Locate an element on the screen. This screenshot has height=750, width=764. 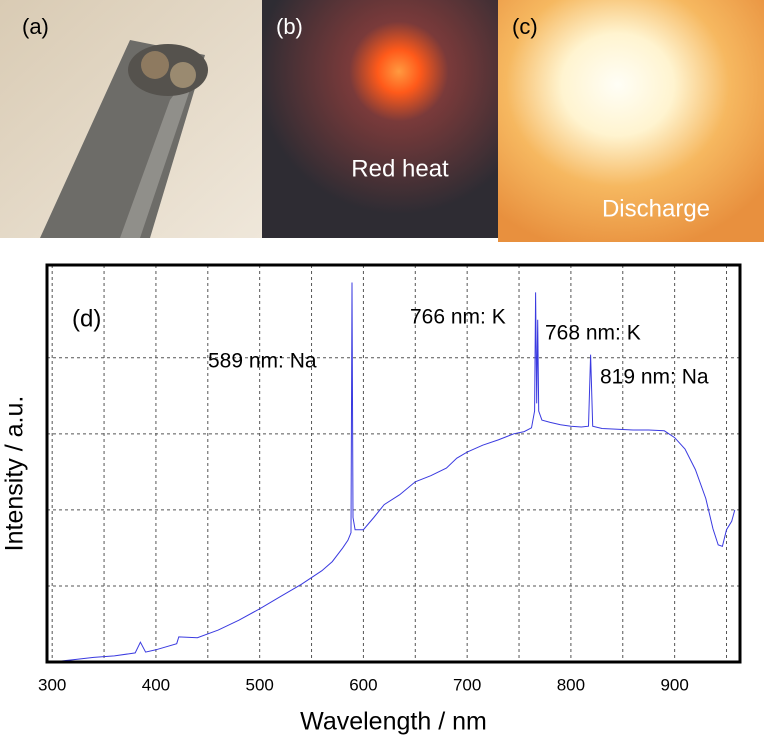
panel-label: (c) is located at coordinates (525, 26).